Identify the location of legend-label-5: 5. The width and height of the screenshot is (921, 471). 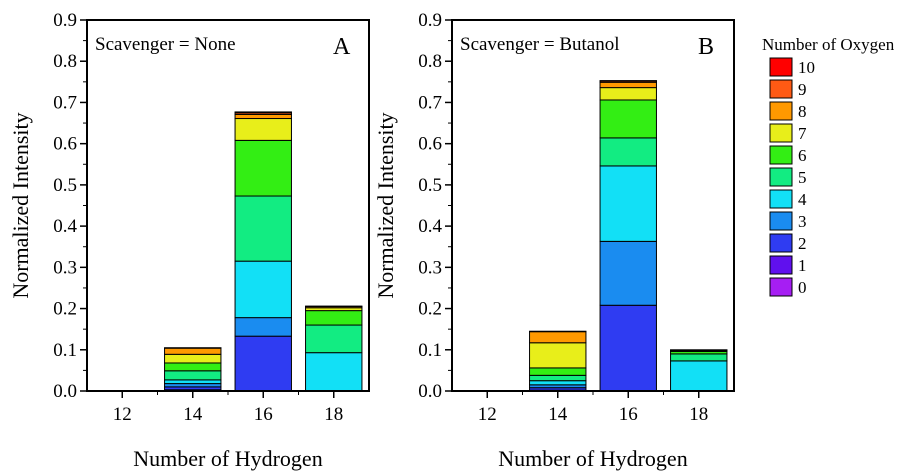
(802, 177).